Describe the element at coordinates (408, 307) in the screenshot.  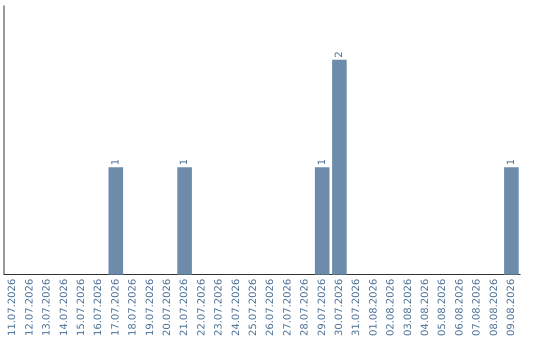
I see `x-tick-label: 03.08.2026` at that location.